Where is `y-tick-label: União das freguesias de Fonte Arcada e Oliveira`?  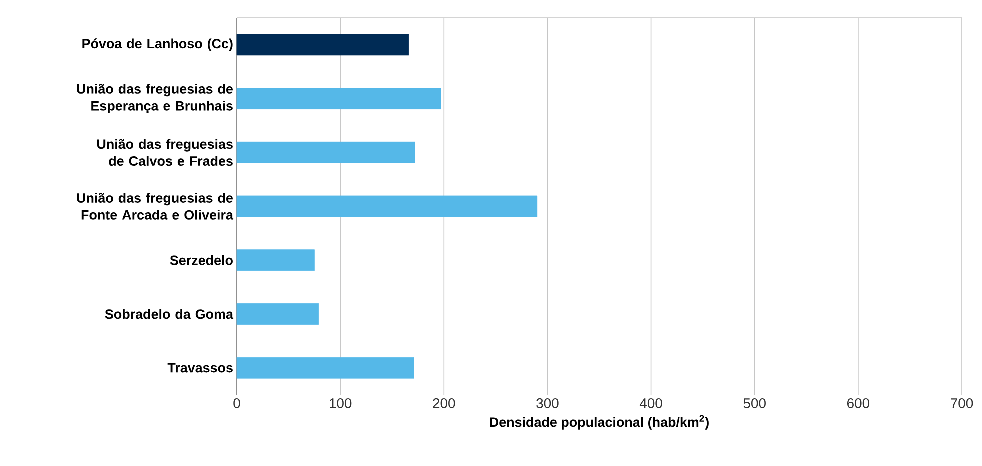
y-tick-label: União das freguesias de Fonte Arcada e Oliveira is located at coordinates (155, 206).